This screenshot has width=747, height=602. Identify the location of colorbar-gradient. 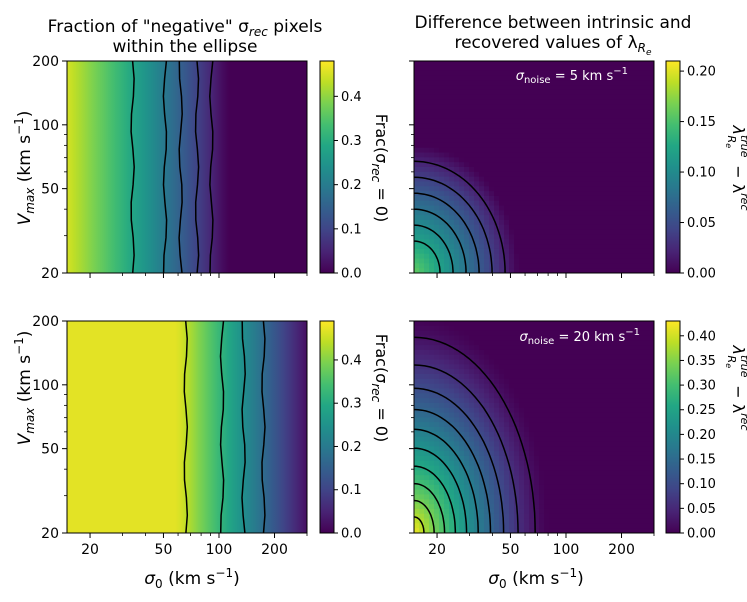
(673, 427).